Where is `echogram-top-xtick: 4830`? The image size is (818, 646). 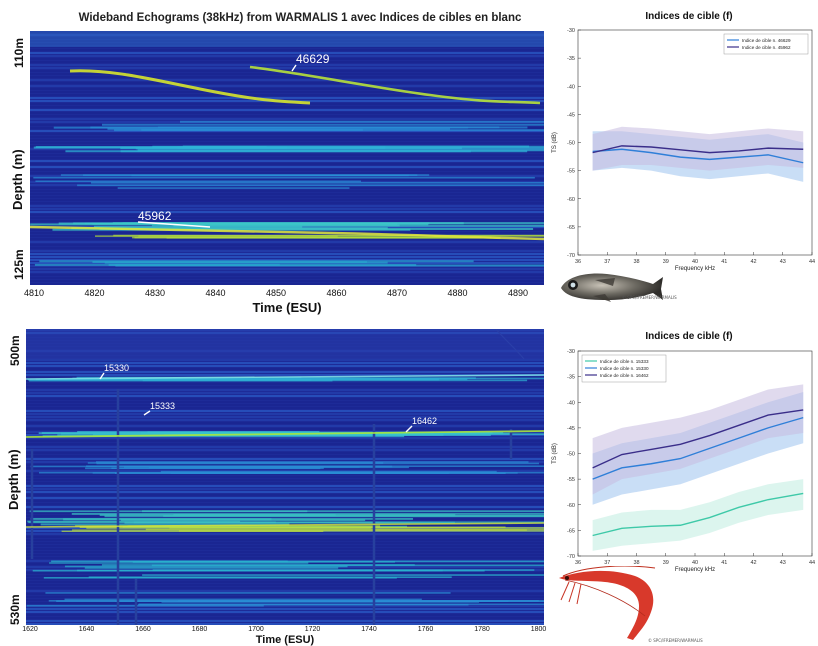 echogram-top-xtick: 4830 is located at coordinates (155, 293).